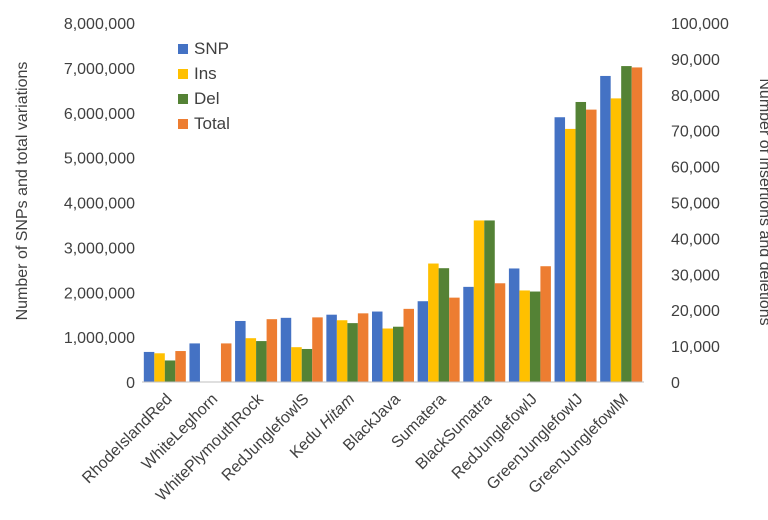  What do you see at coordinates (207, 98) in the screenshot?
I see `legend-label-del: Del` at bounding box center [207, 98].